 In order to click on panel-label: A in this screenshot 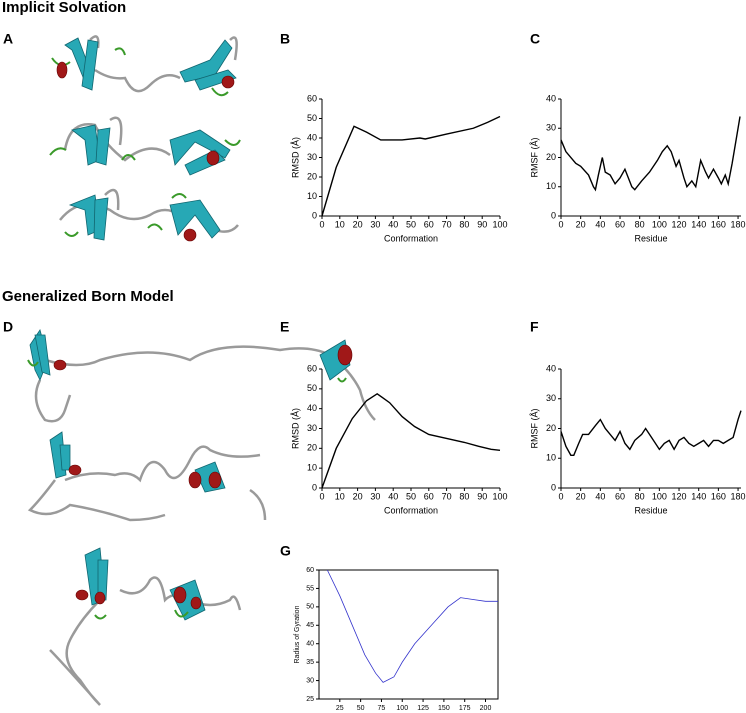, I will do `click(8, 39)`.